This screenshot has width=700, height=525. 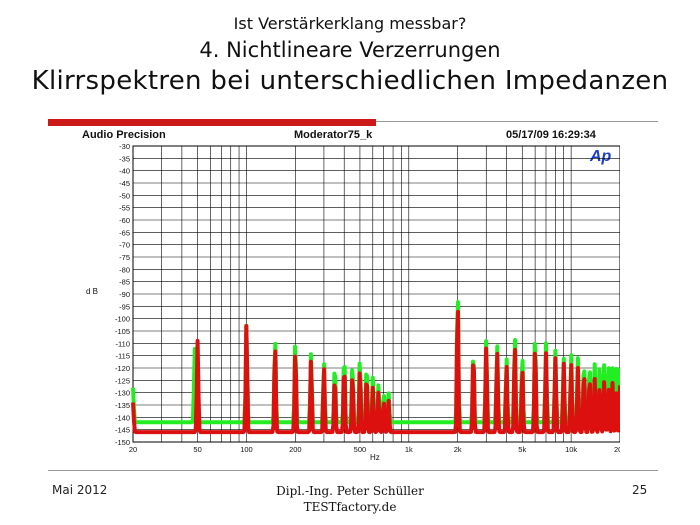 What do you see at coordinates (122, 430) in the screenshot?
I see `y-tick-label: -145` at bounding box center [122, 430].